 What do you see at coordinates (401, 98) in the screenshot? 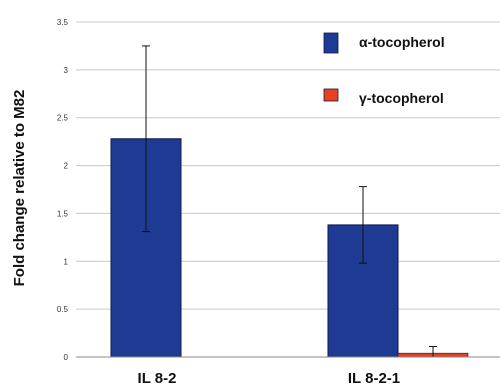
I see `legend-label: γ-tocopherol` at bounding box center [401, 98].